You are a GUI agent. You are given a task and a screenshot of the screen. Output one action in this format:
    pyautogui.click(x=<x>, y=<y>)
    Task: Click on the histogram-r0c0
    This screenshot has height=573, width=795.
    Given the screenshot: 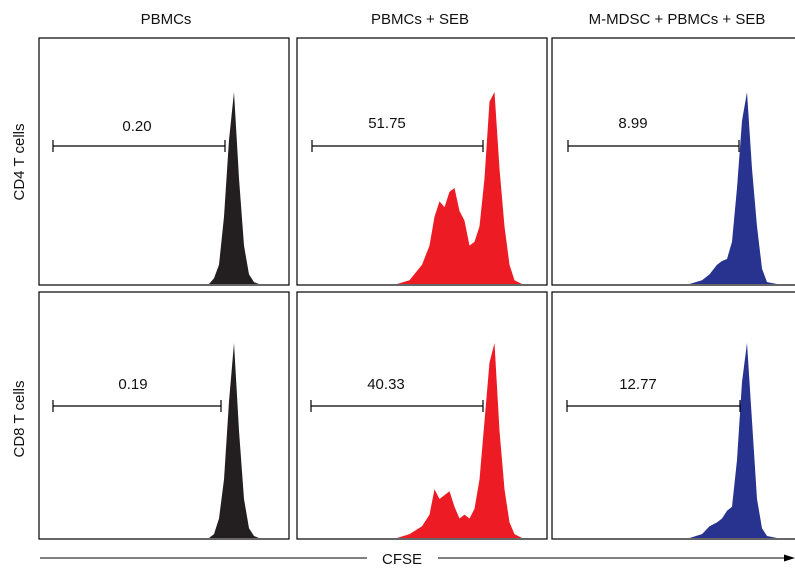 What is the action you would take?
    pyautogui.click(x=236, y=188)
    